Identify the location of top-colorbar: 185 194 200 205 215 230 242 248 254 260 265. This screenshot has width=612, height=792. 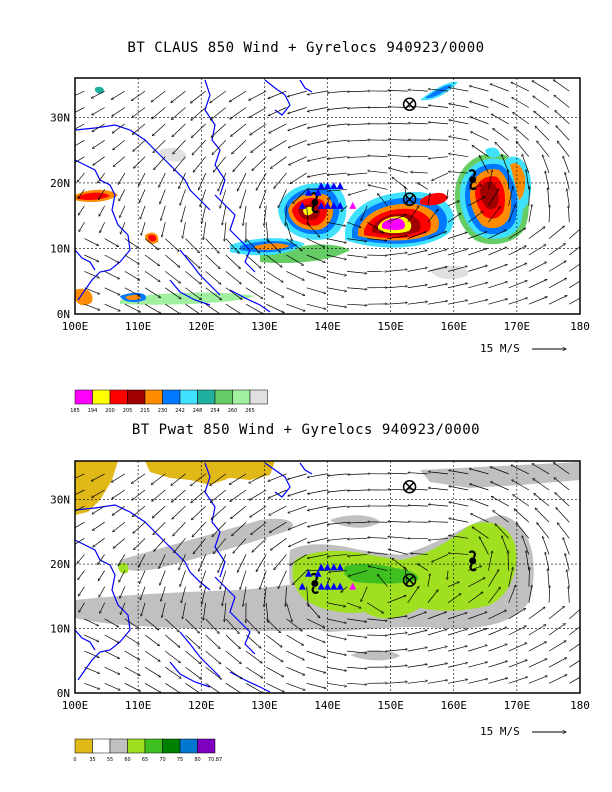
(169, 401).